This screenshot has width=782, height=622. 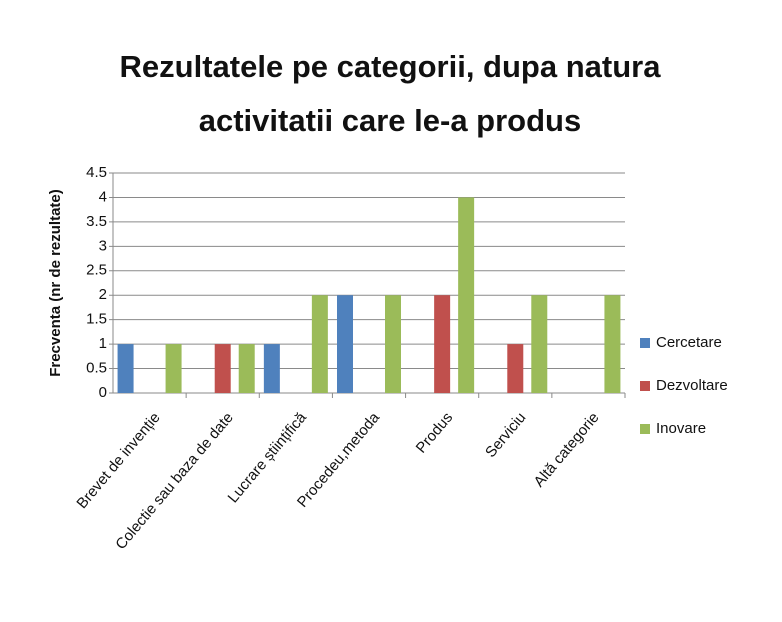 I want to click on y-tick-label: 1, so click(x=103, y=343).